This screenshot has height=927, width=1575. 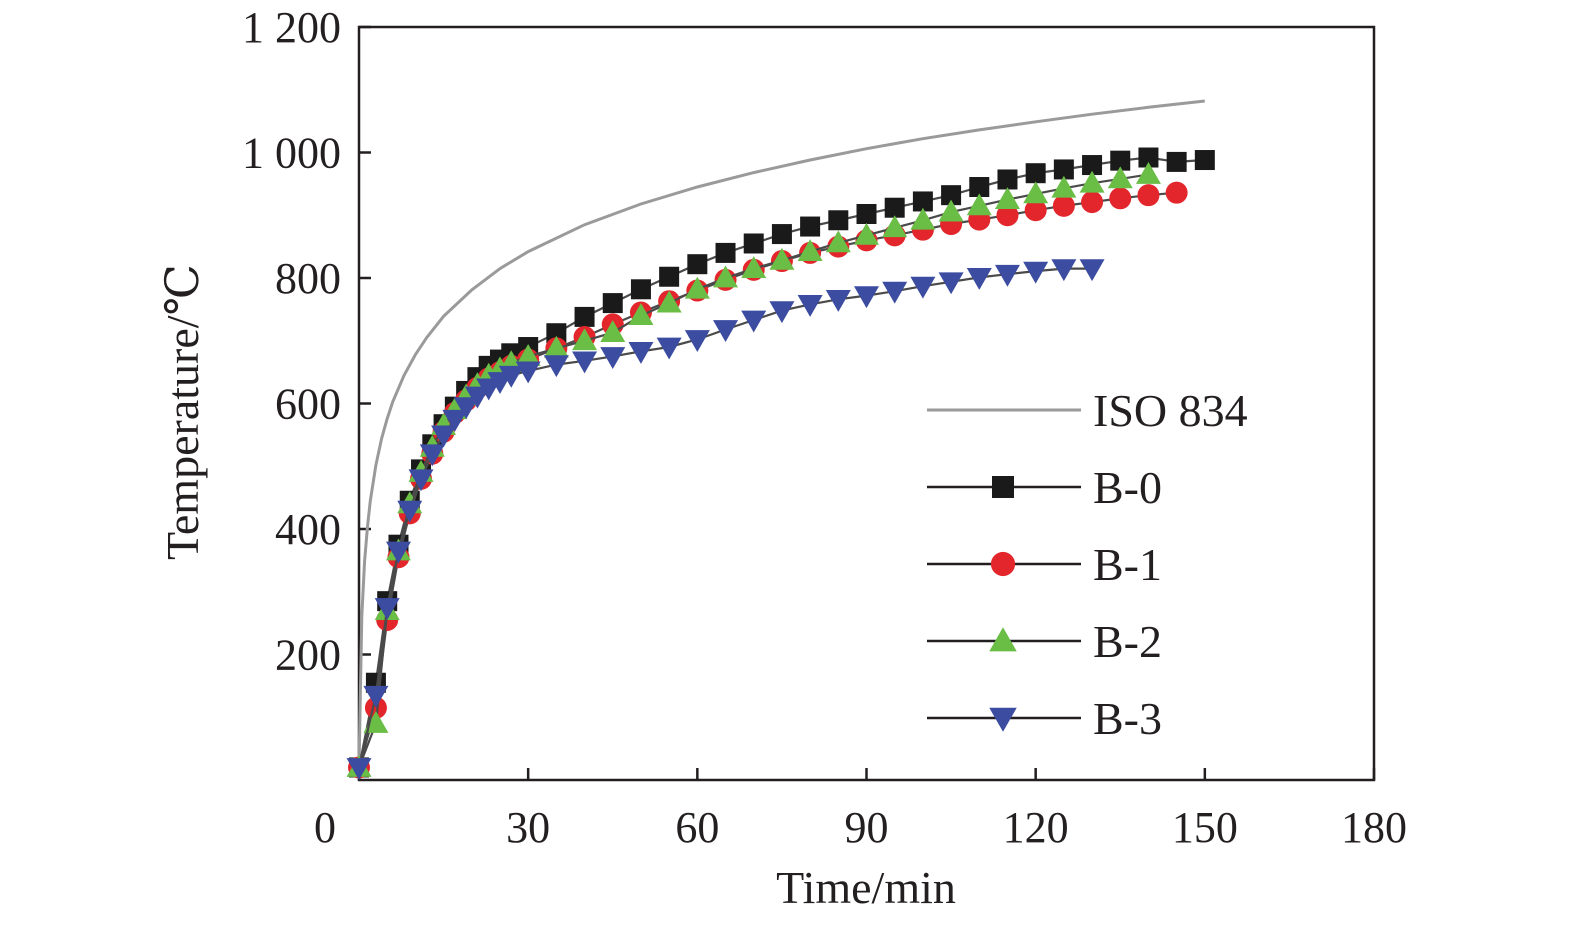 What do you see at coordinates (697, 827) in the screenshot?
I see `x-tick-label: 60` at bounding box center [697, 827].